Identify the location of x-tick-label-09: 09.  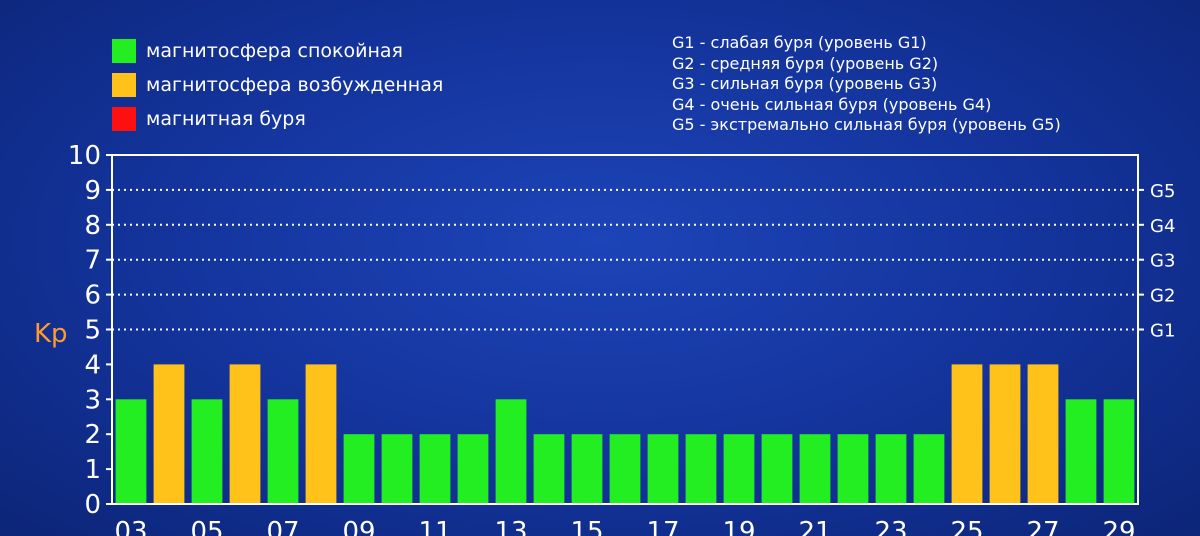
(358, 526).